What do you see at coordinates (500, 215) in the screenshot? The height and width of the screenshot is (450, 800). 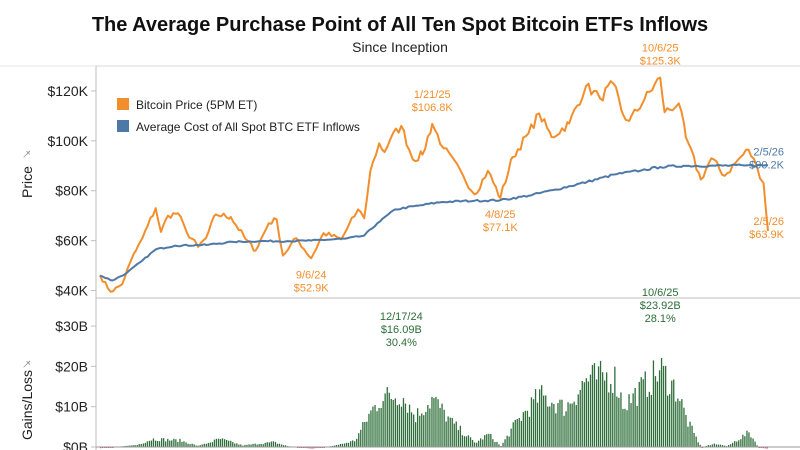 I see `price-annotation-label: 4/8/25` at bounding box center [500, 215].